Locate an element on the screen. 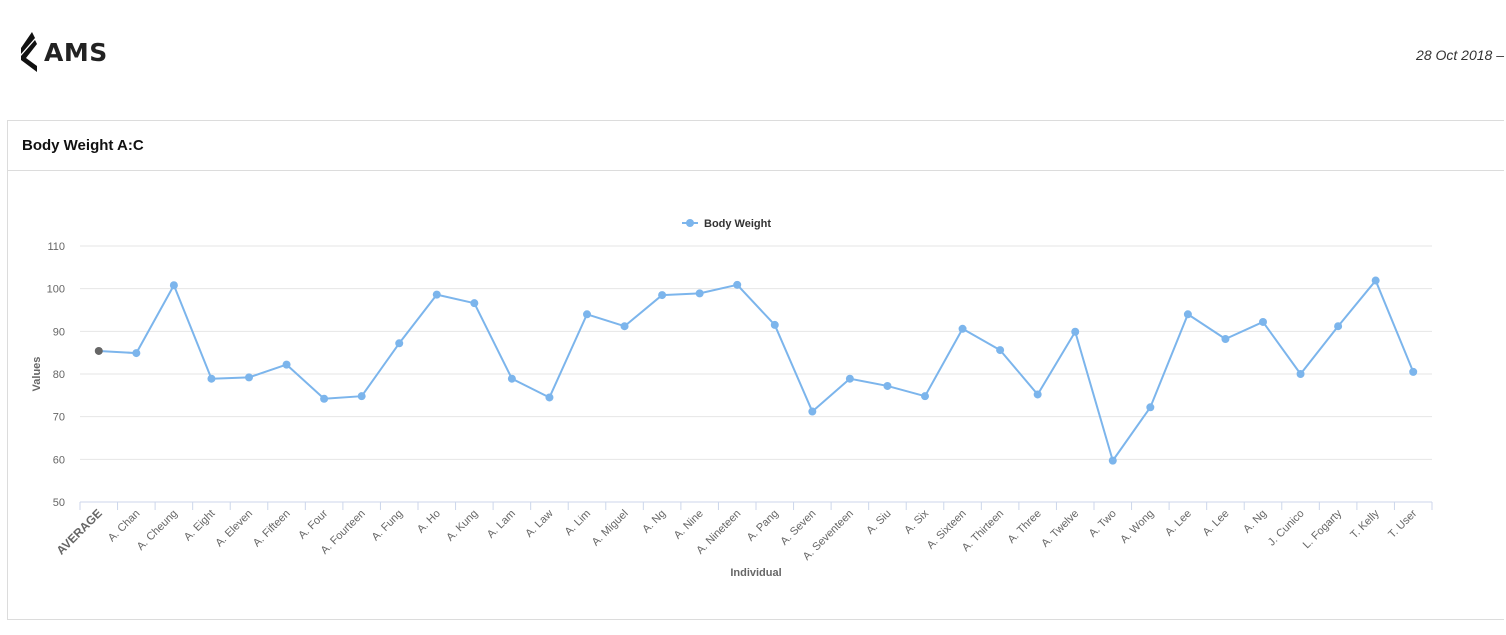 The image size is (1506, 635). x-tick-label: A. Fung is located at coordinates (388, 526).